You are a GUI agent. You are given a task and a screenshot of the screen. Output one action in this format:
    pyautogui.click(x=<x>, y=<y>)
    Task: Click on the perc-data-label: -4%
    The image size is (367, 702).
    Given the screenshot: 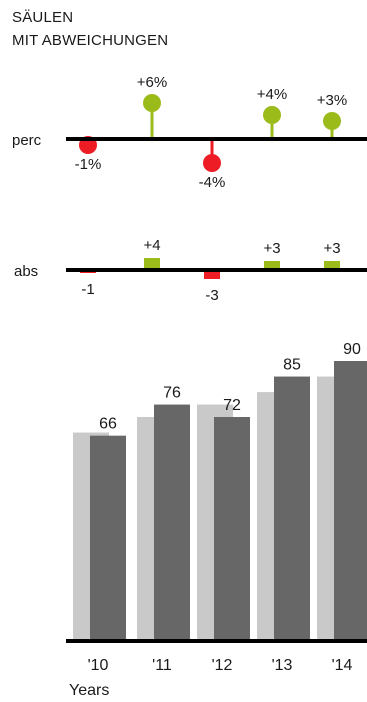 What is the action you would take?
    pyautogui.click(x=212, y=182)
    